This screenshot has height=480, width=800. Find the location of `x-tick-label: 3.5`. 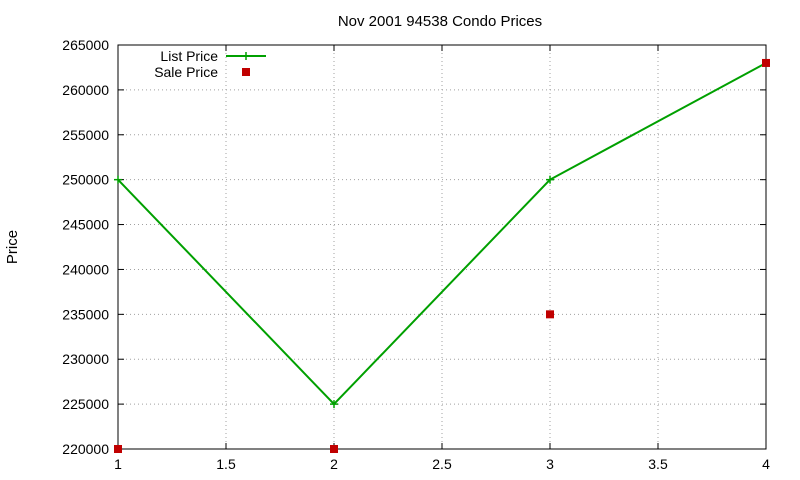

x-tick-label: 3.5 is located at coordinates (658, 464).